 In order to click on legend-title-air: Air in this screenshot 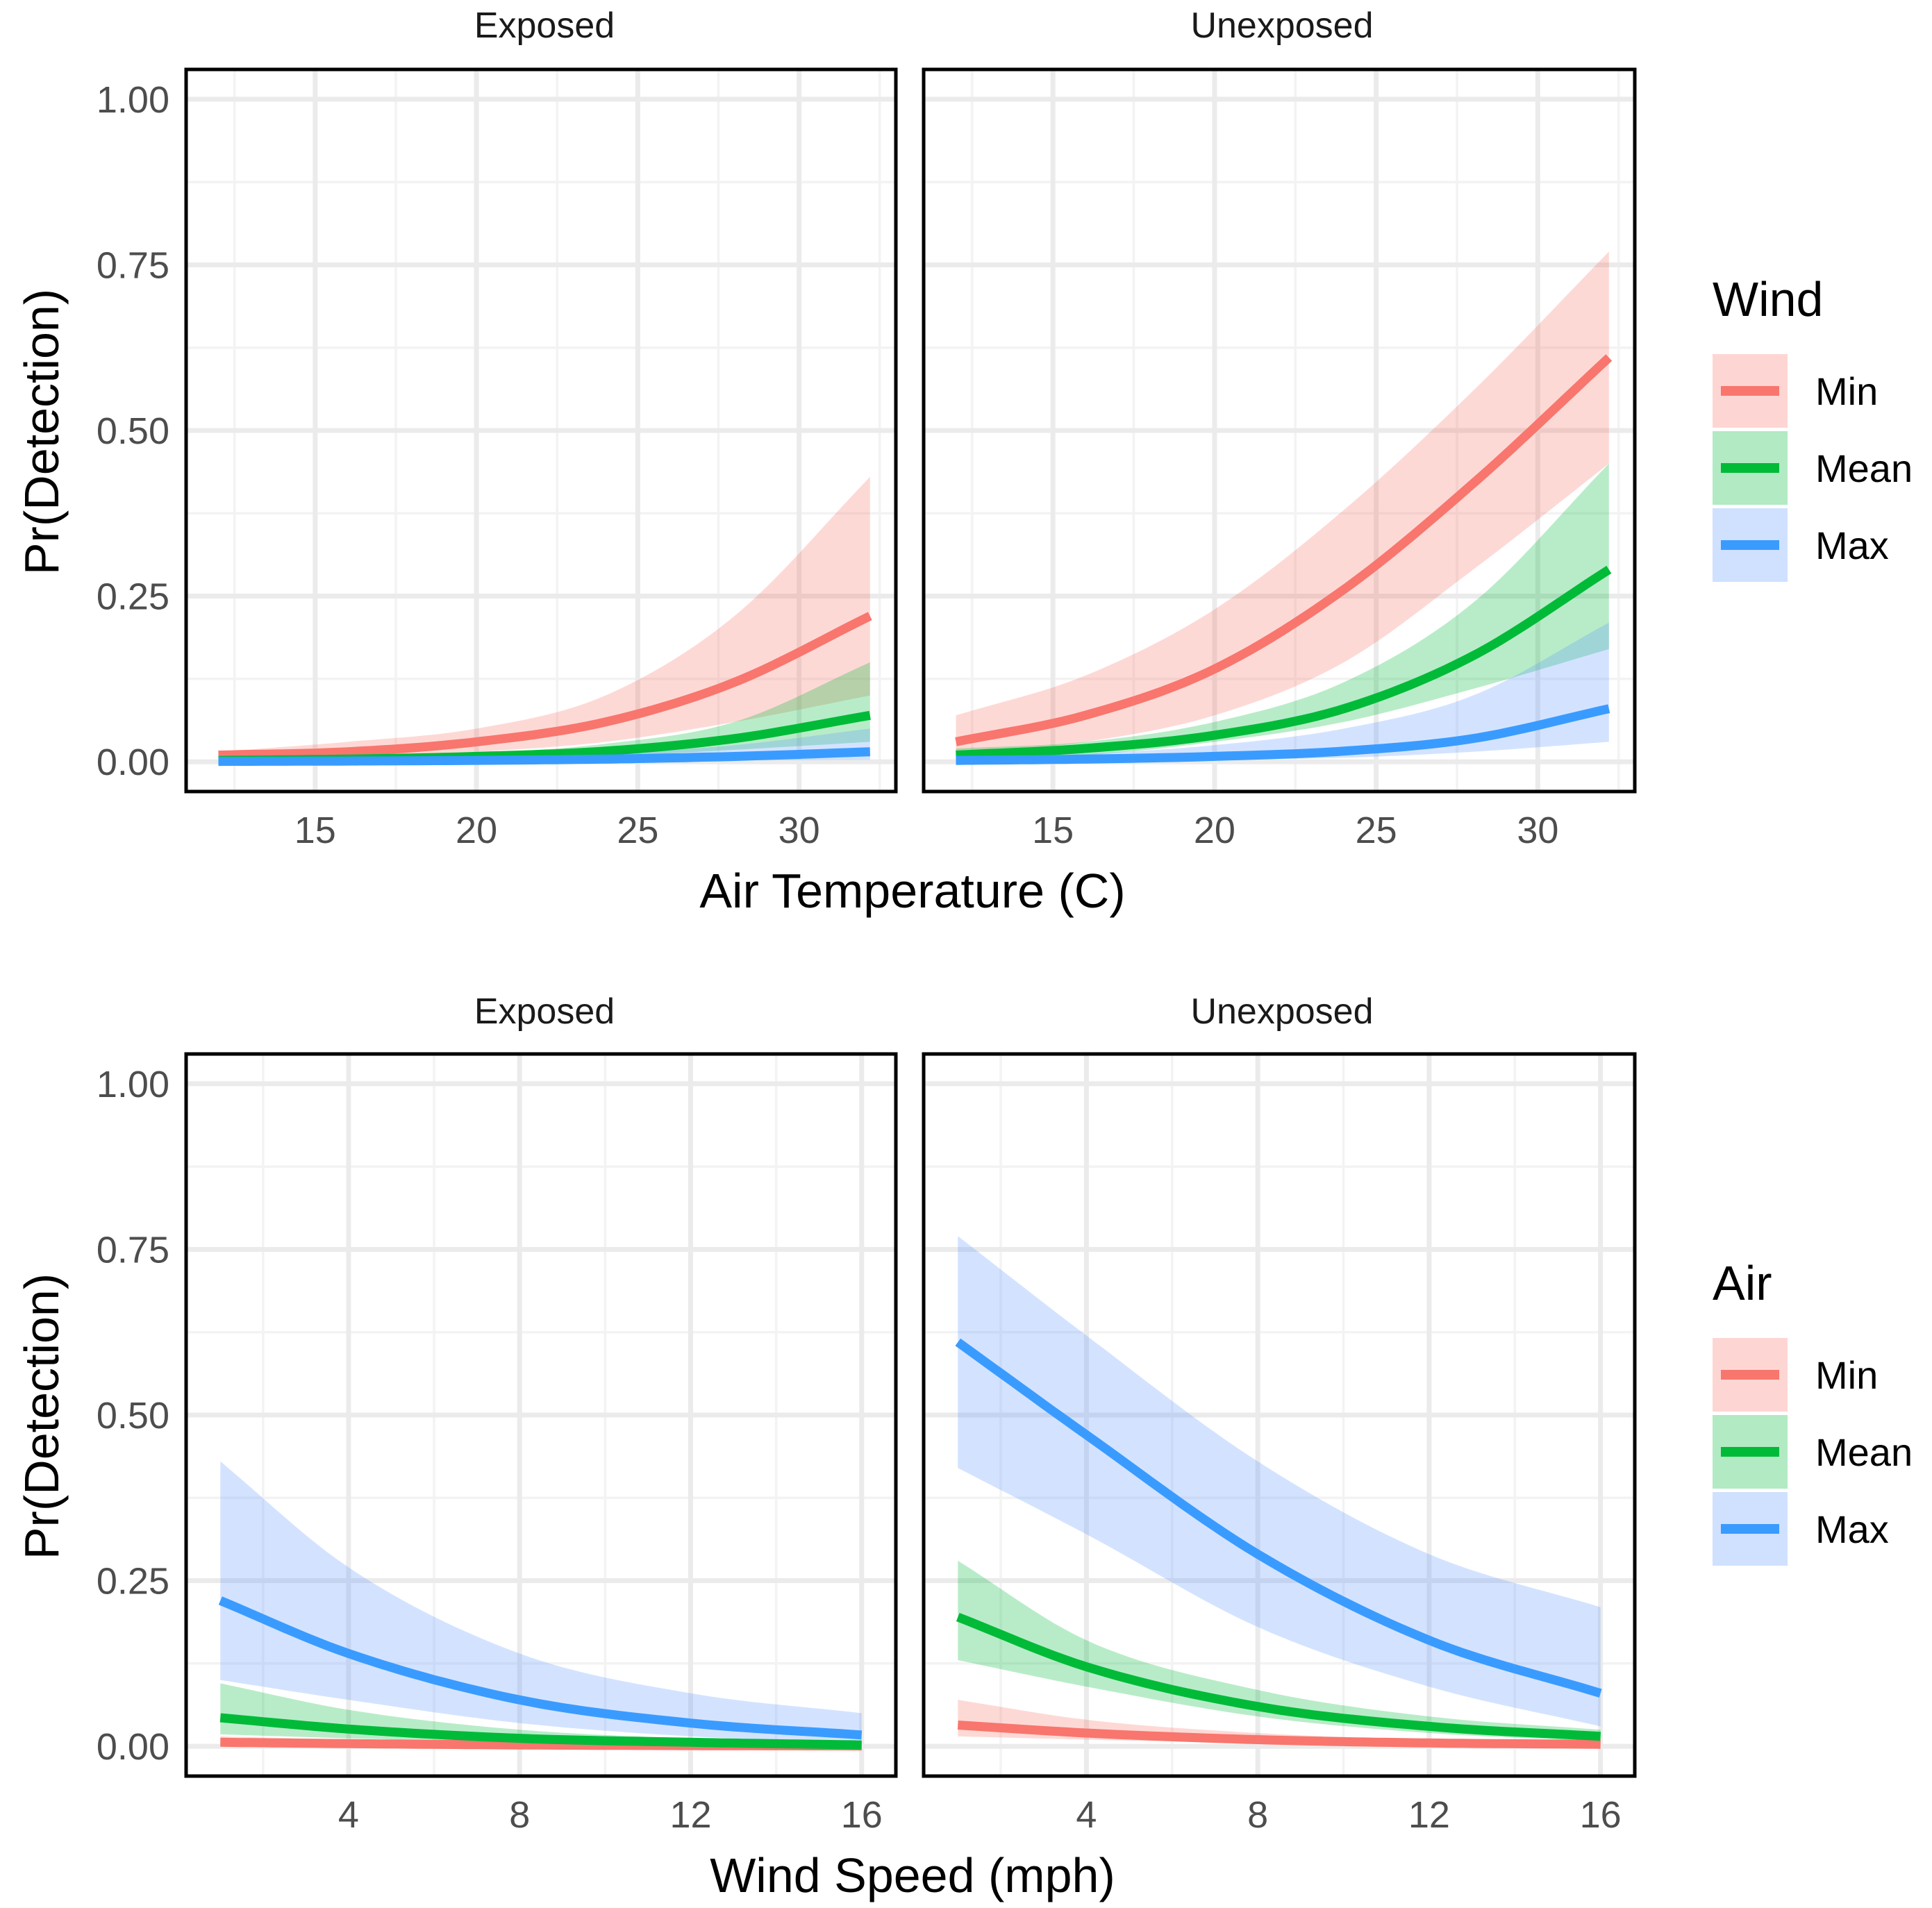, I will do `click(1742, 1283)`.